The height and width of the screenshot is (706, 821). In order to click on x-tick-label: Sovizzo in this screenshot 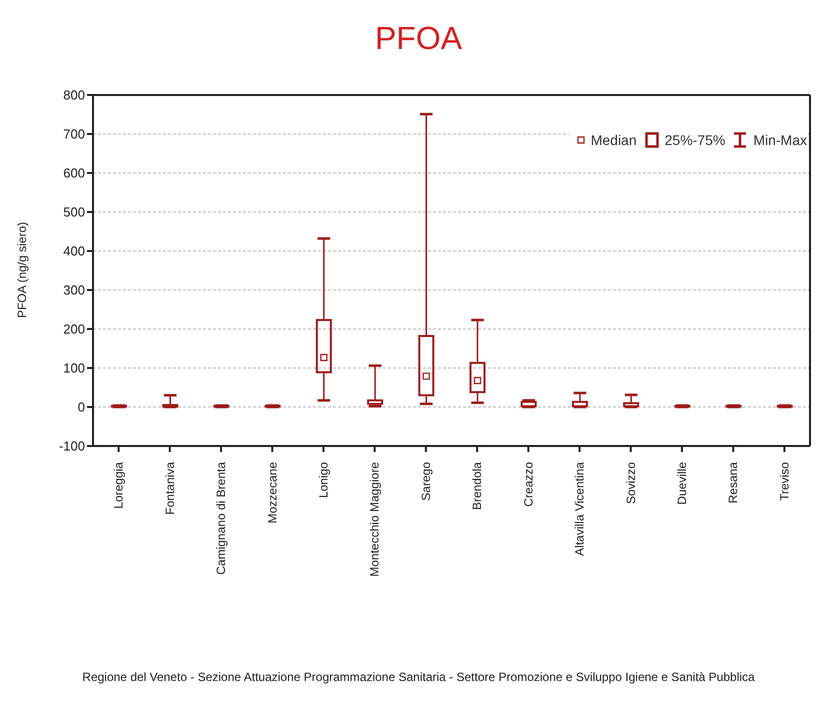, I will do `click(631, 483)`.